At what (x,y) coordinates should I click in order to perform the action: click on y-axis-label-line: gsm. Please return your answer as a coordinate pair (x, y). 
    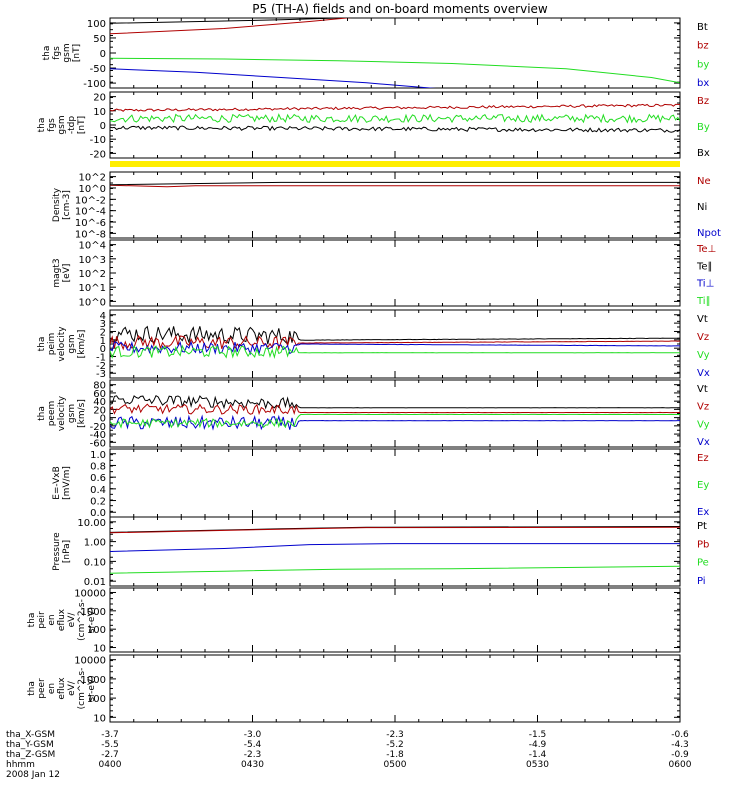
    Looking at the image, I should click on (72, 413).